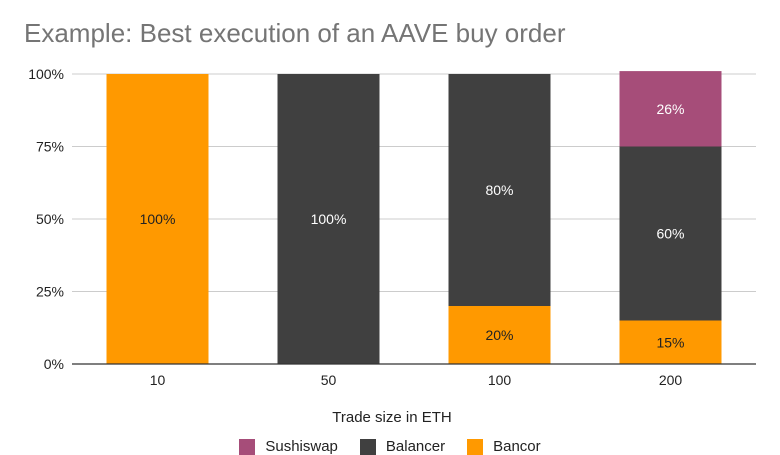 The height and width of the screenshot is (455, 780). Describe the element at coordinates (301, 446) in the screenshot. I see `legend-label-sushiswap: Sushiswap` at that location.